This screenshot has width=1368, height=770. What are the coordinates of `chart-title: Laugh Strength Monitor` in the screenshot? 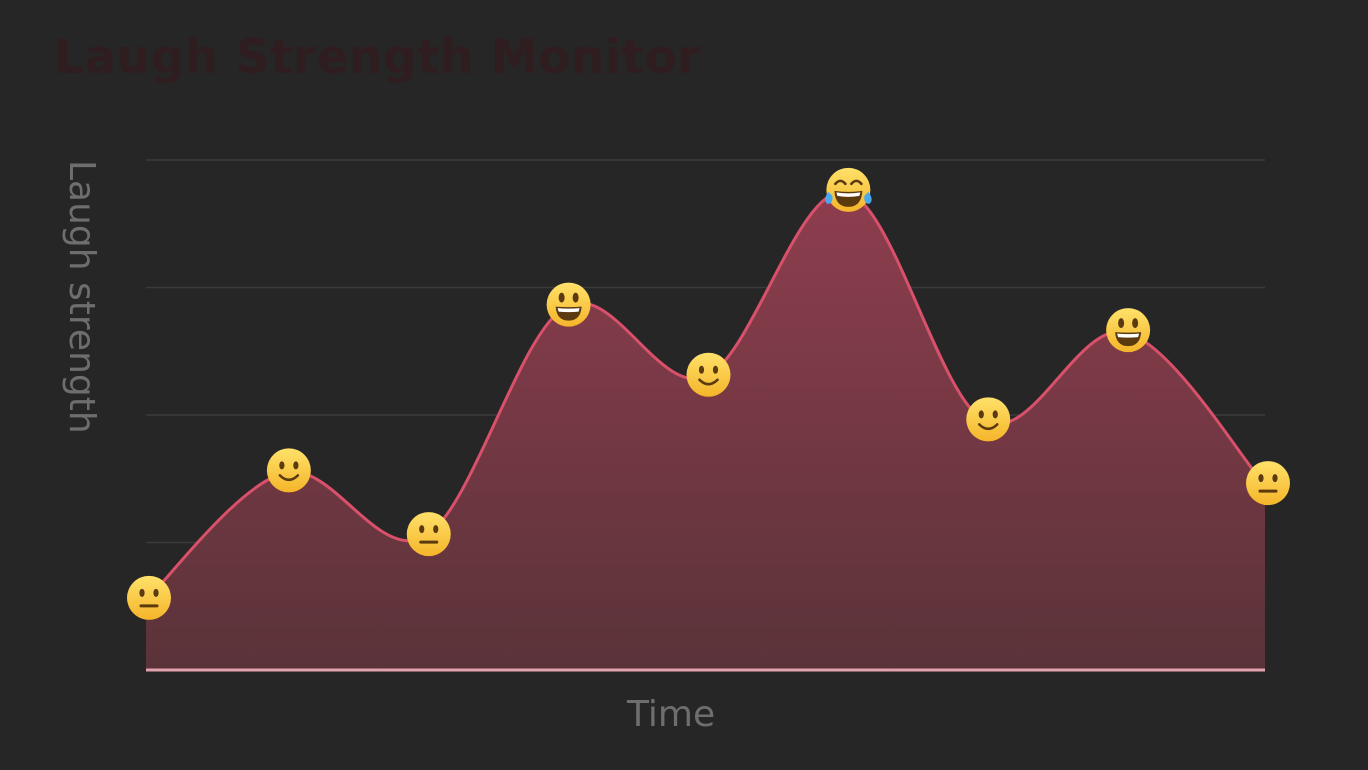 It's located at (377, 57).